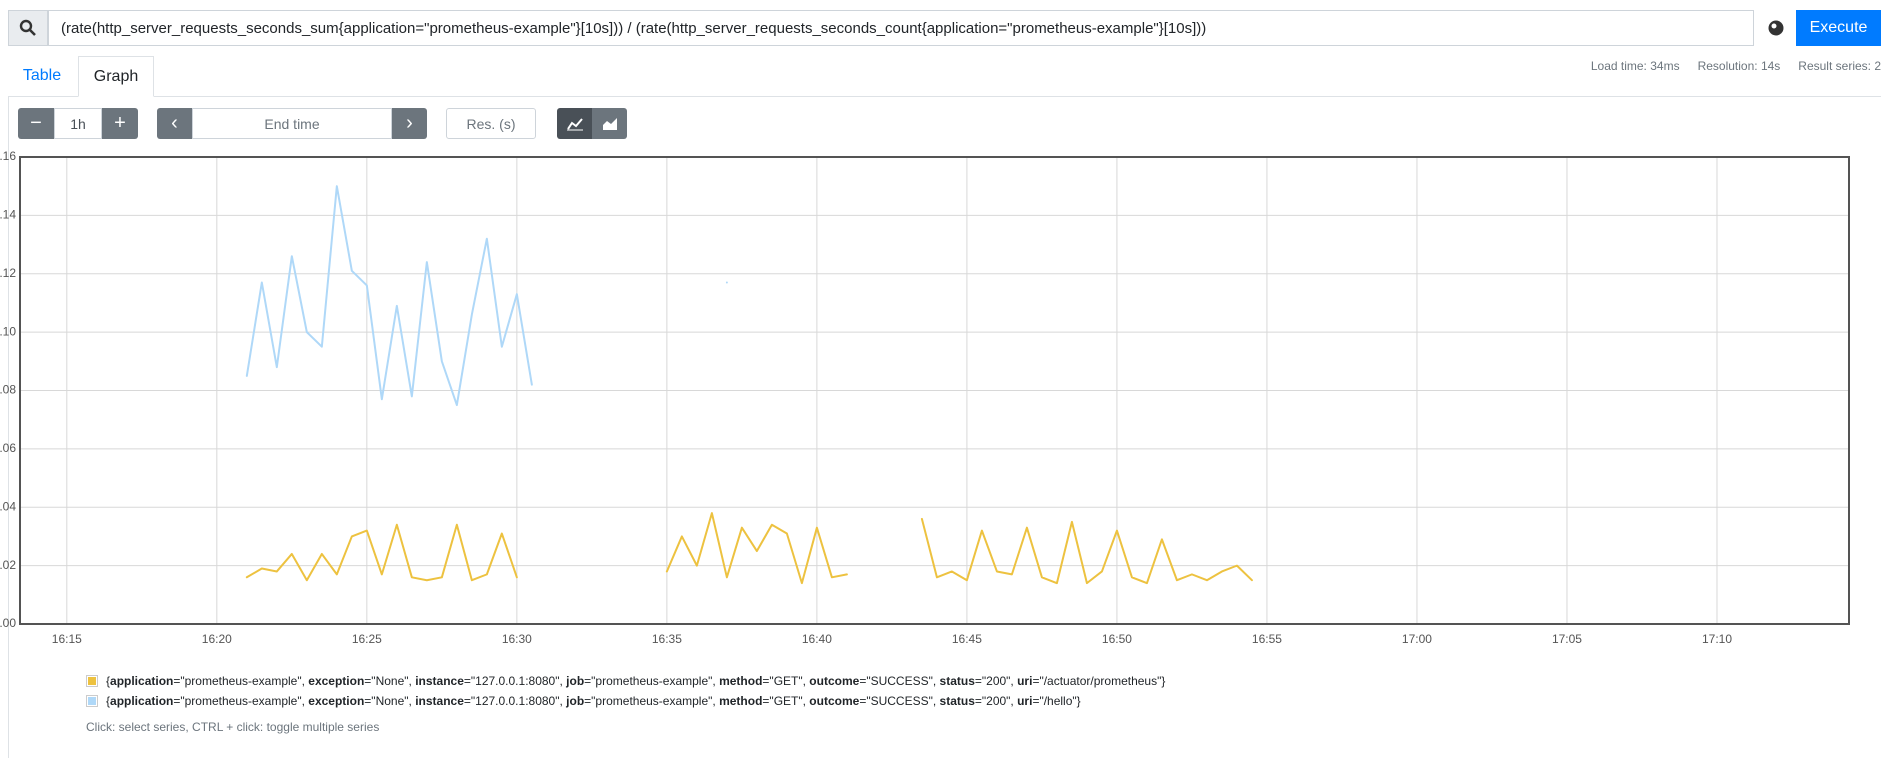  I want to click on x-tick-label: 16:30, so click(517, 639).